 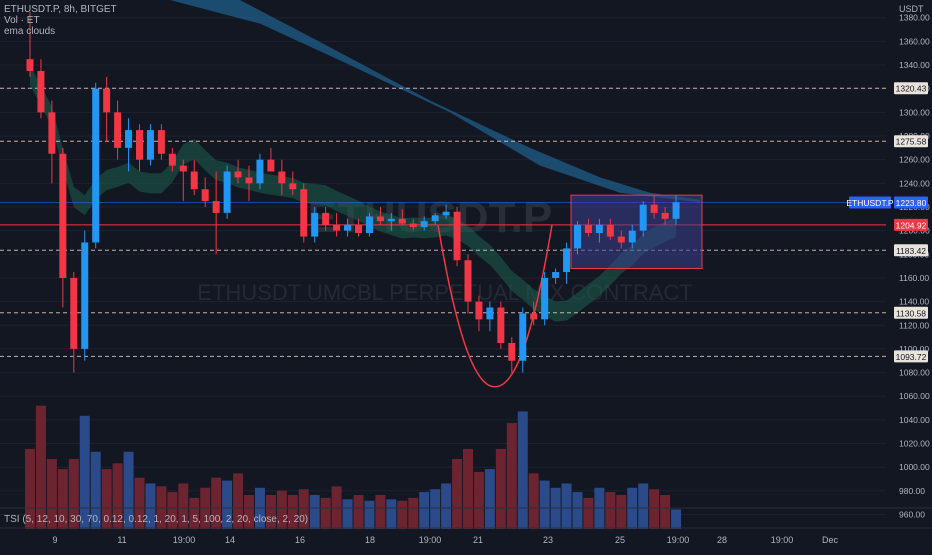 I want to click on price-tick-label: 1240.00, so click(x=914, y=183).